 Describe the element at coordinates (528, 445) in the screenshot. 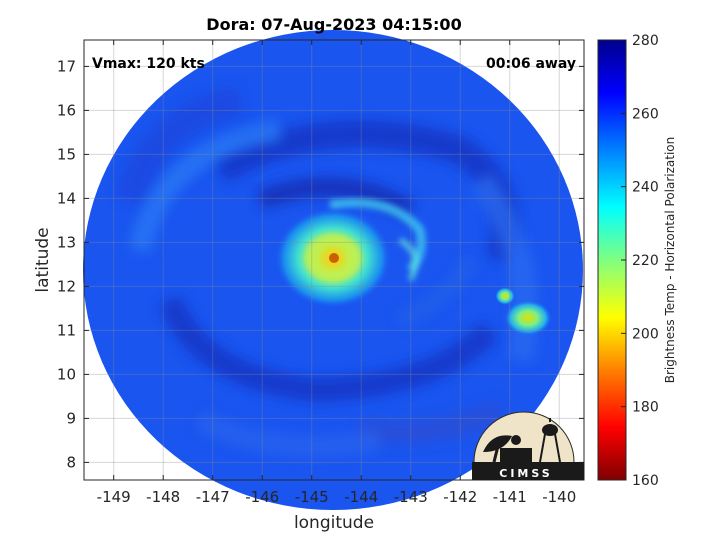

I see `cimss-logo: CIMSS` at that location.